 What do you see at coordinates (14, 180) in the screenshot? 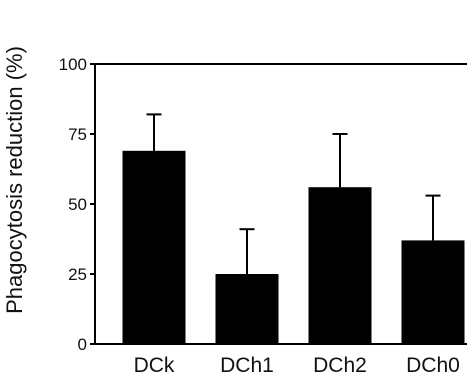
I see `y-axis-title: Phagocytosis reduction (%)` at bounding box center [14, 180].